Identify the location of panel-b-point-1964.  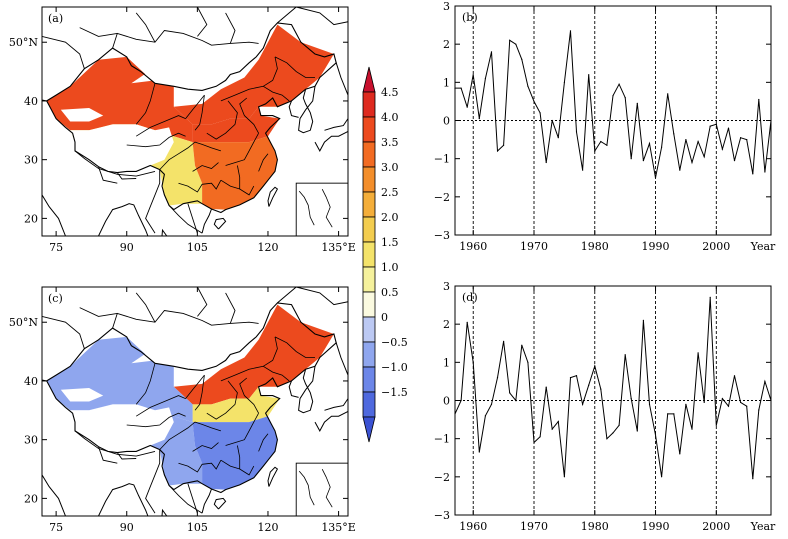
(497, 151).